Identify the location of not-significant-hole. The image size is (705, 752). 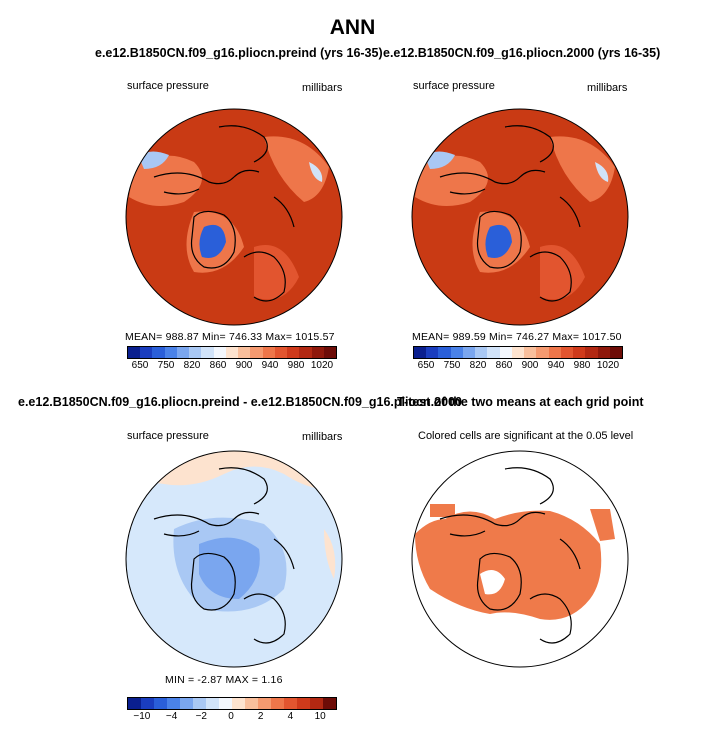
(492, 582).